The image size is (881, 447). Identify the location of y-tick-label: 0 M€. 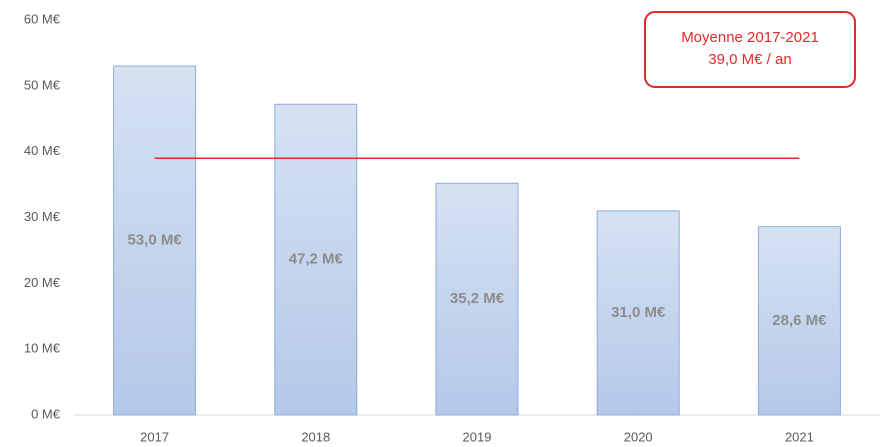
(46, 413).